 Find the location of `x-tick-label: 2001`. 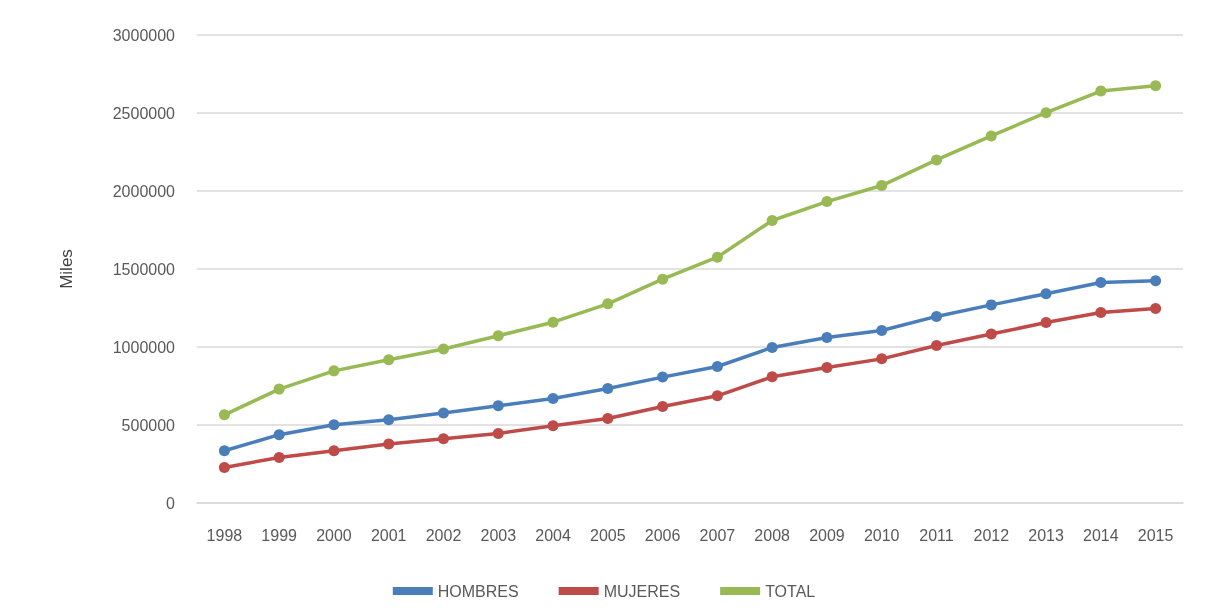

x-tick-label: 2001 is located at coordinates (388, 535).